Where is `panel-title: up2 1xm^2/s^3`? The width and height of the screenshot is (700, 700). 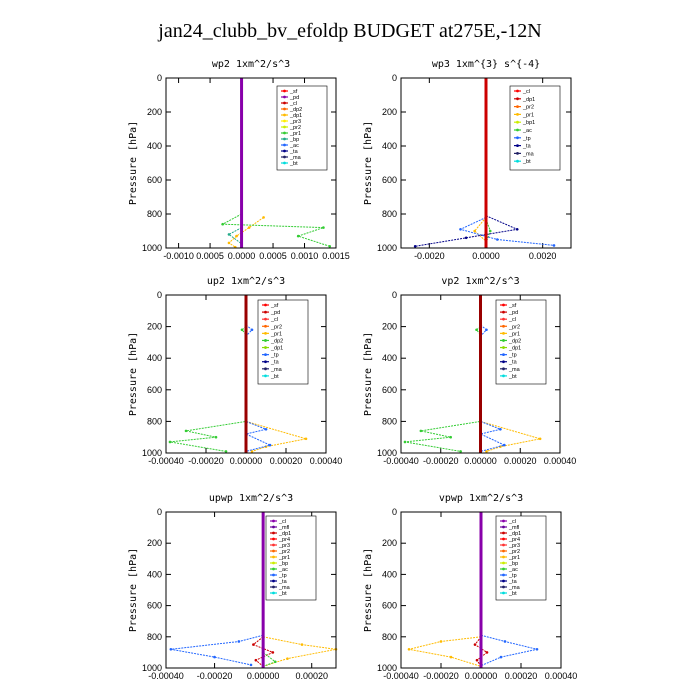 panel-title: up2 1xm^2/s^3 is located at coordinates (246, 281).